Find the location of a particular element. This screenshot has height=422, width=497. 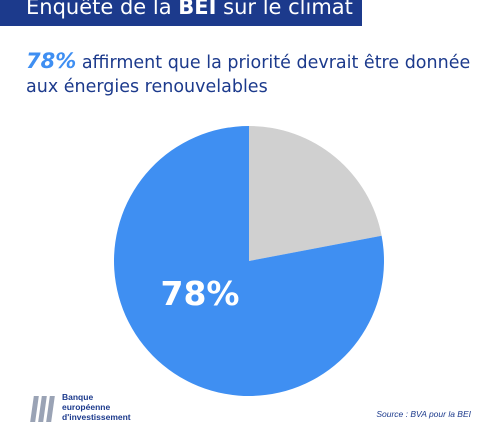

banner-bold: BEI is located at coordinates (197, 9).